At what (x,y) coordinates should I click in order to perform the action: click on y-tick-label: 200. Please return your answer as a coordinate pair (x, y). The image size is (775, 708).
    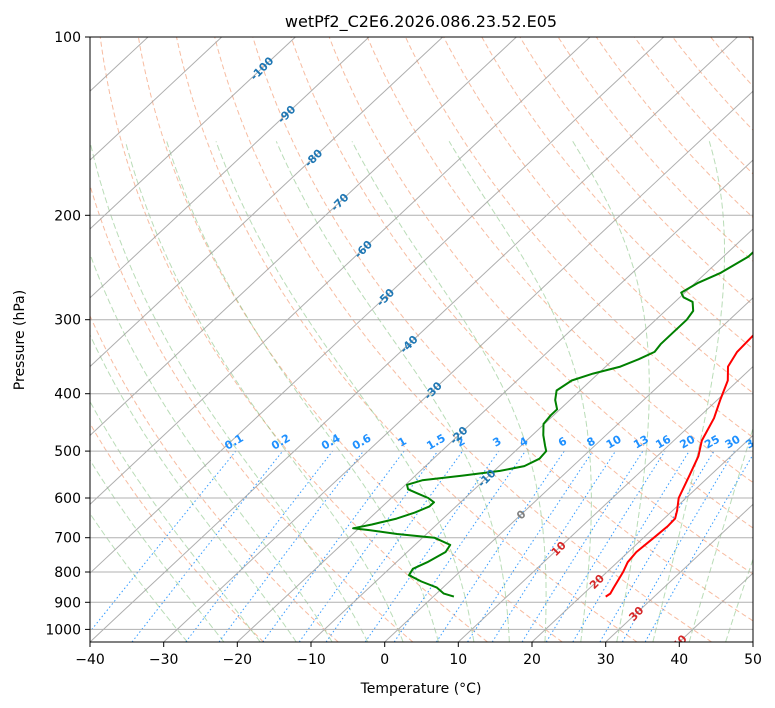
    Looking at the image, I should click on (67, 216).